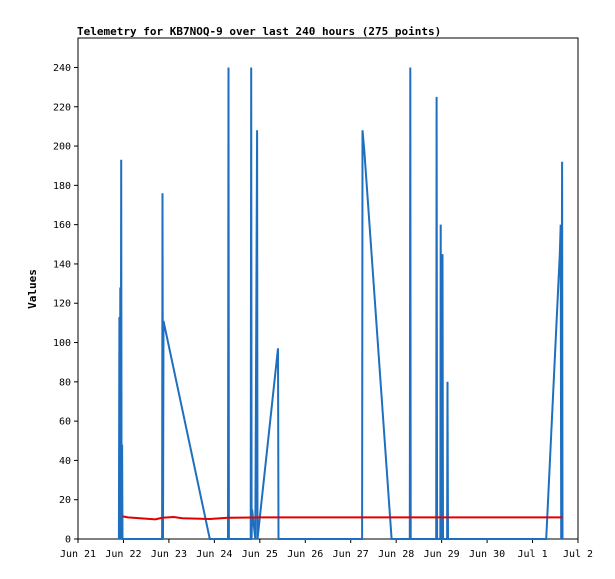 The height and width of the screenshot is (579, 615). I want to click on x-tick-label: Jun 30, so click(487, 554).